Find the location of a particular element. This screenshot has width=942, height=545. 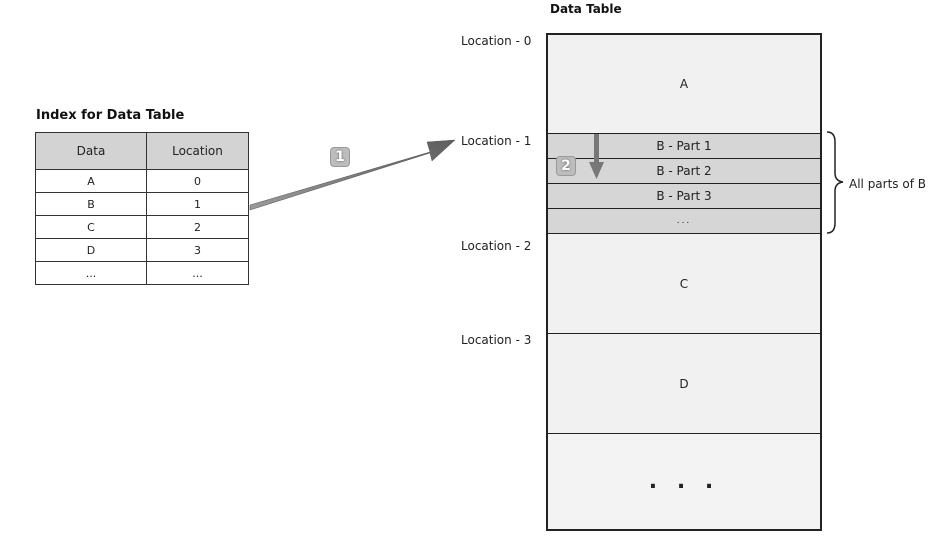

index-row: A 0 is located at coordinates (142, 181).